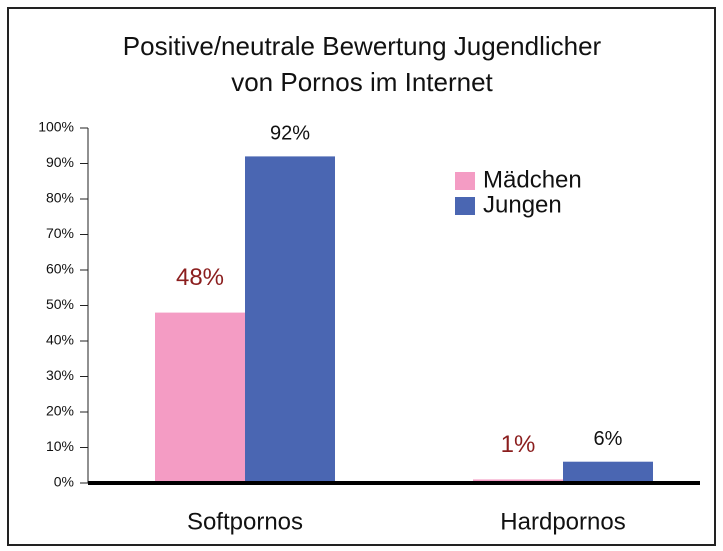  I want to click on y-tick-label: 100%, so click(56, 127).